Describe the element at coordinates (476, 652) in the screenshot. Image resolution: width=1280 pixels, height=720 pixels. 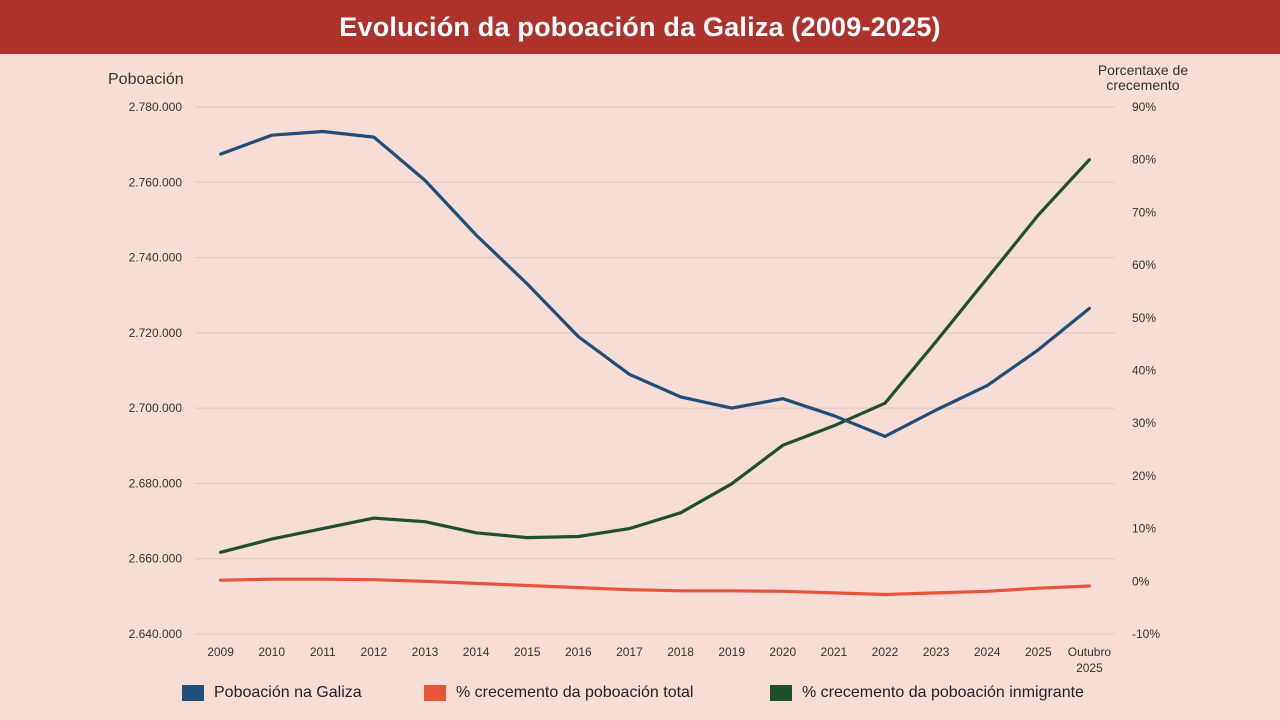
I see `x-tick-label: 2014` at that location.